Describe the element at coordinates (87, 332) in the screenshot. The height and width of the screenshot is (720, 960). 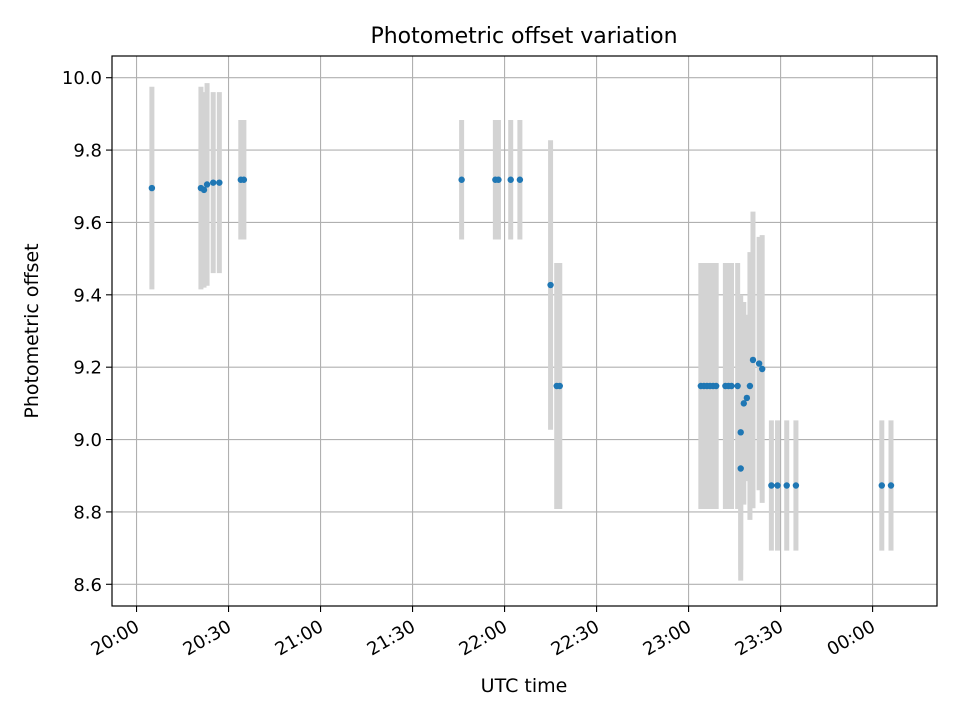
I see `y-axis-ticks: 8.6 8.8 9.0 9.2 9.4 9.6 9.8 10.0` at that location.